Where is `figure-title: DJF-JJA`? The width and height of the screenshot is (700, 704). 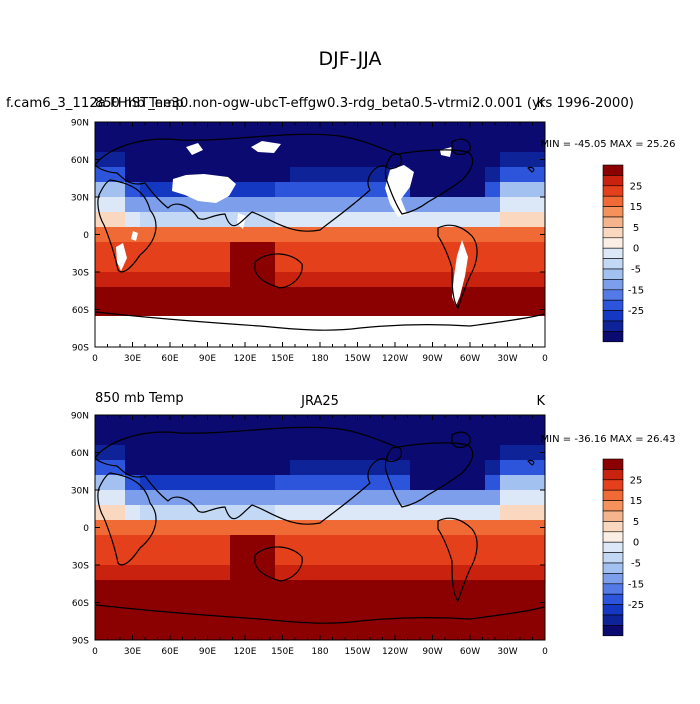
figure-title: DJF-JJA is located at coordinates (350, 59).